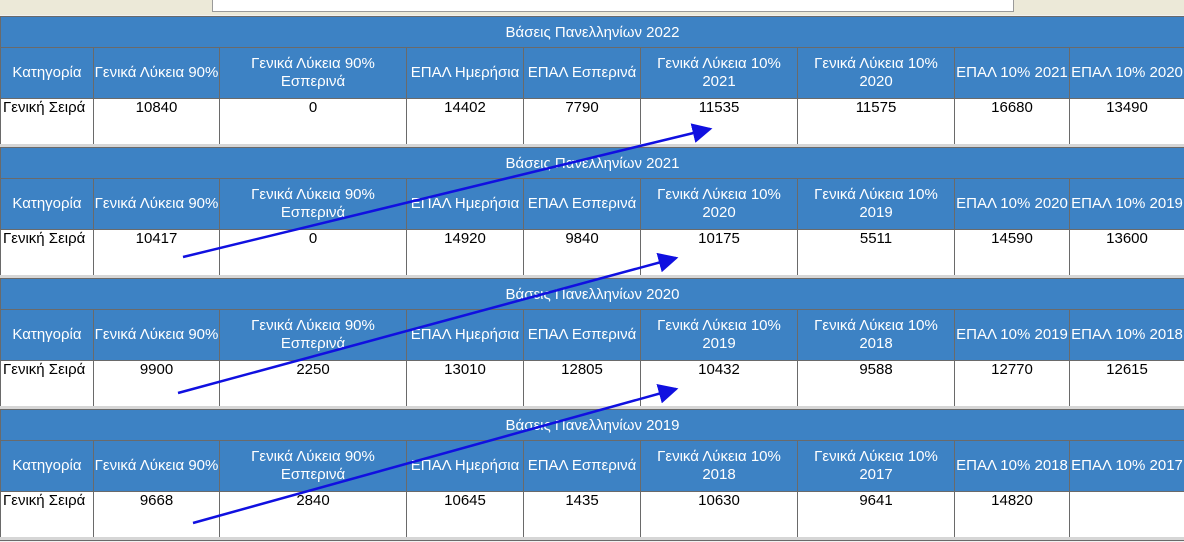 The image size is (1184, 542). What do you see at coordinates (1126, 123) in the screenshot?
I see `value-cell: 13490` at bounding box center [1126, 123].